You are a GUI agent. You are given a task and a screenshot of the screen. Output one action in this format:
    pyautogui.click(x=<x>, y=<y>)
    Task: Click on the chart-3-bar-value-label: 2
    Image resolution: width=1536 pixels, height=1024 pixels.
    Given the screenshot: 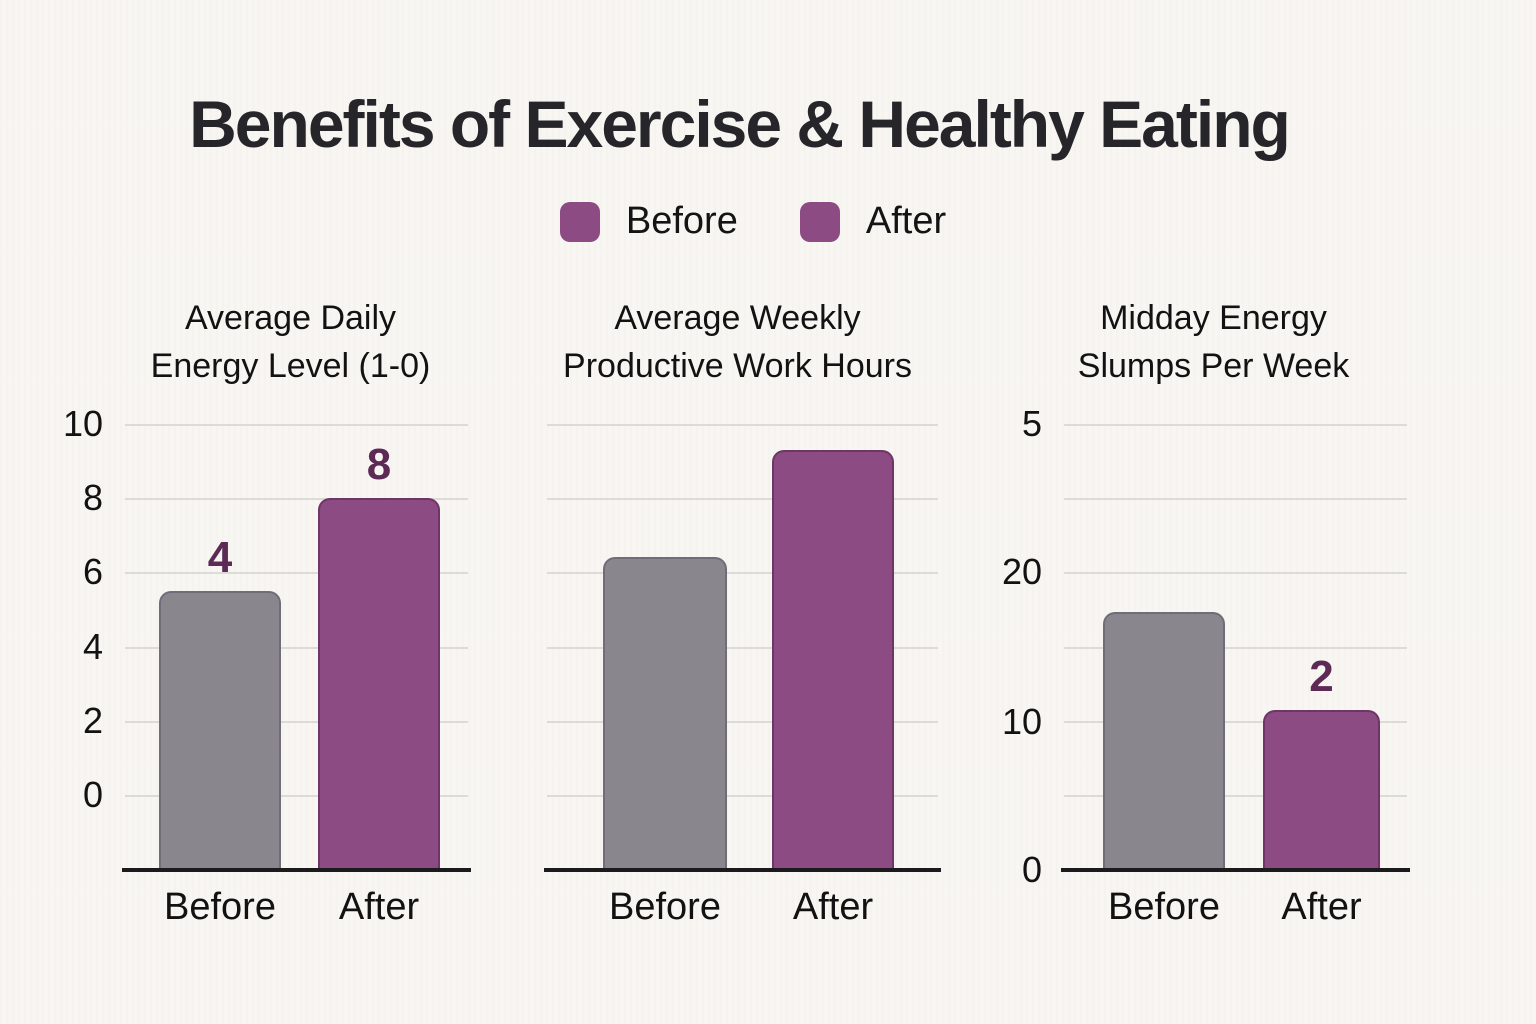 What is the action you would take?
    pyautogui.click(x=1321, y=676)
    